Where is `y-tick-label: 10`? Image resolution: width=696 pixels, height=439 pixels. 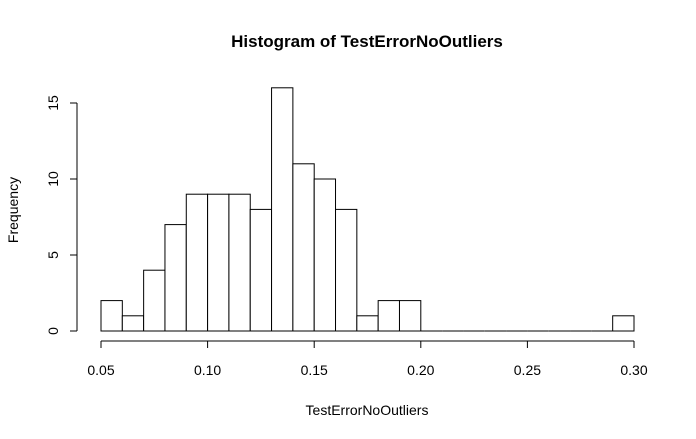
y-tick-label: 10 is located at coordinates (53, 179).